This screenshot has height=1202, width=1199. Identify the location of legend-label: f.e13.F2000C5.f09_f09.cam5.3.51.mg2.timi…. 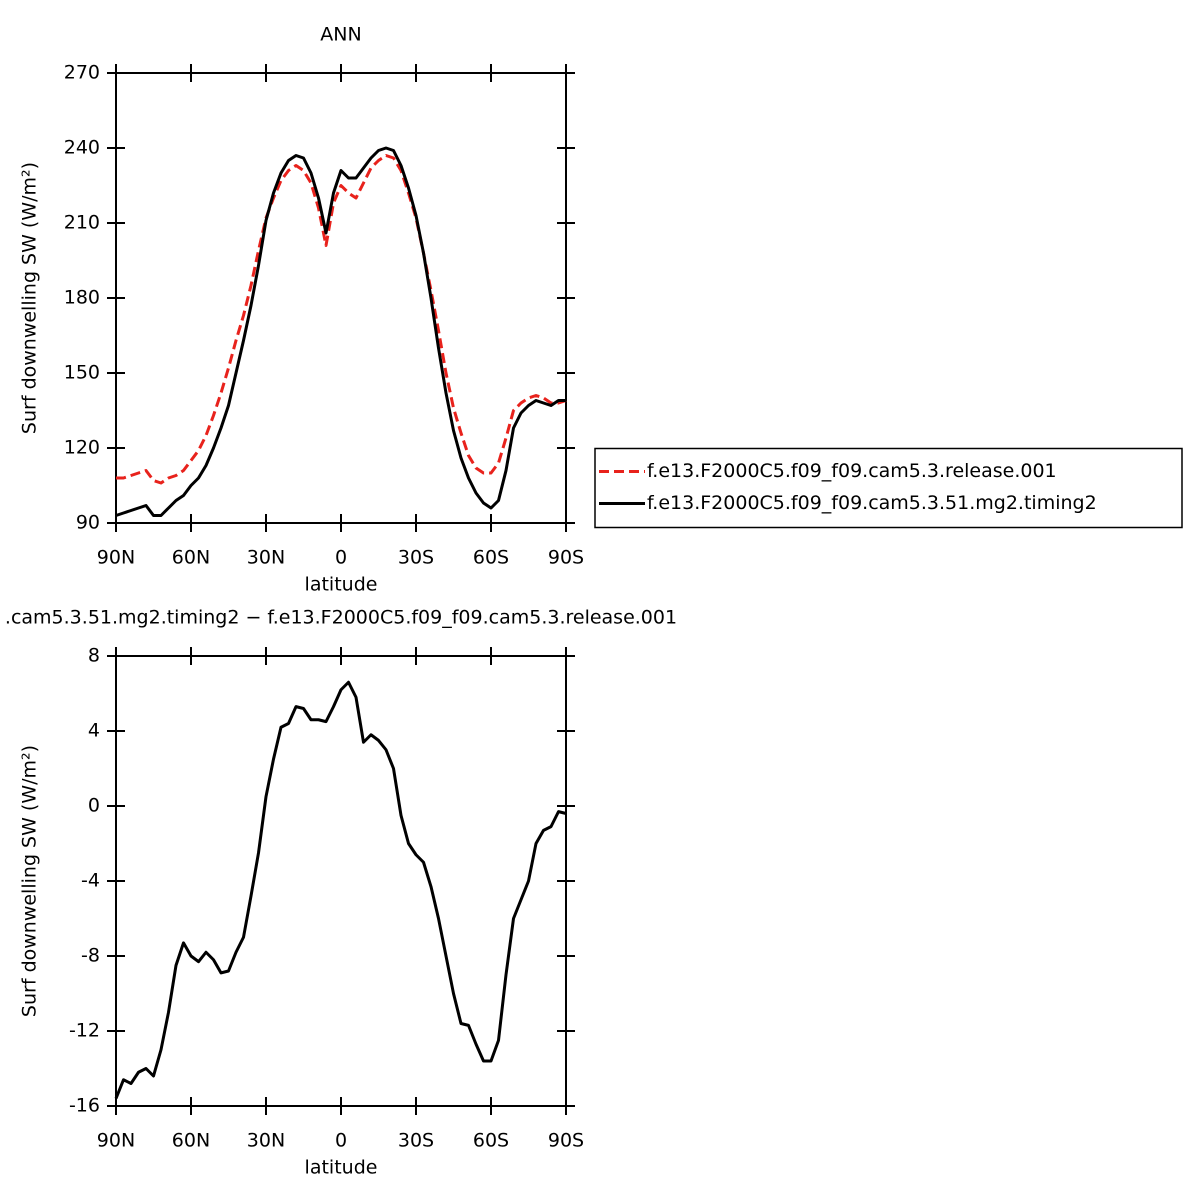
(872, 503).